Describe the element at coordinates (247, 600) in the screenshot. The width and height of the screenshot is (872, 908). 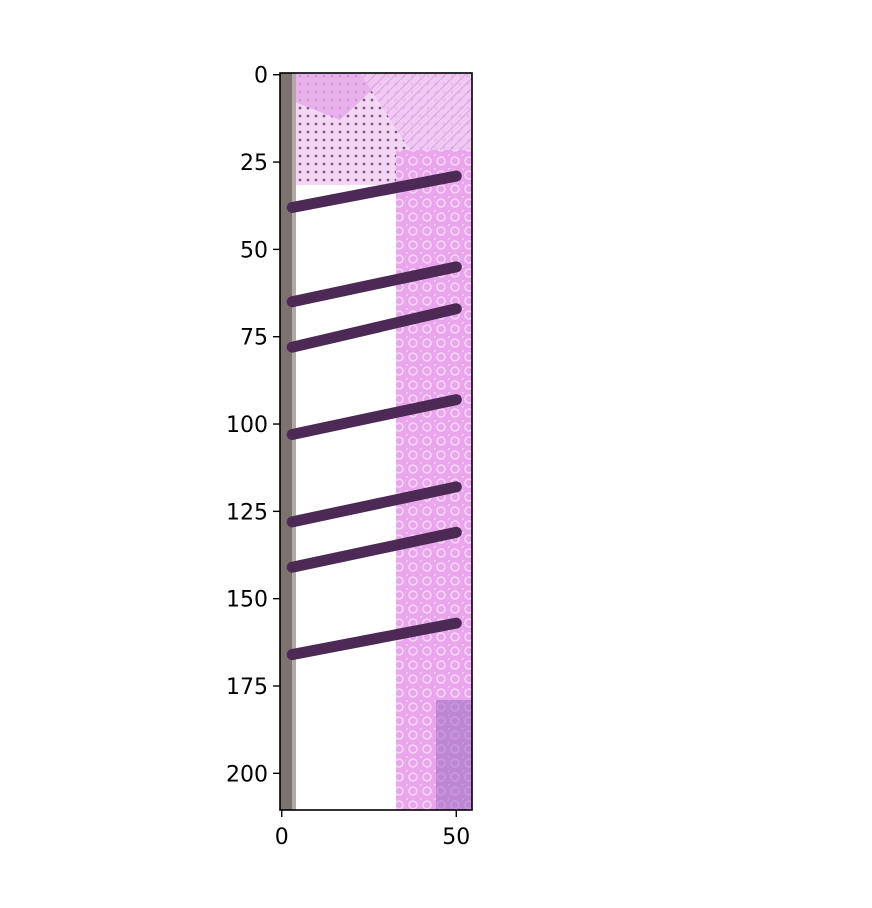
I see `y-tick-label: 150` at that location.